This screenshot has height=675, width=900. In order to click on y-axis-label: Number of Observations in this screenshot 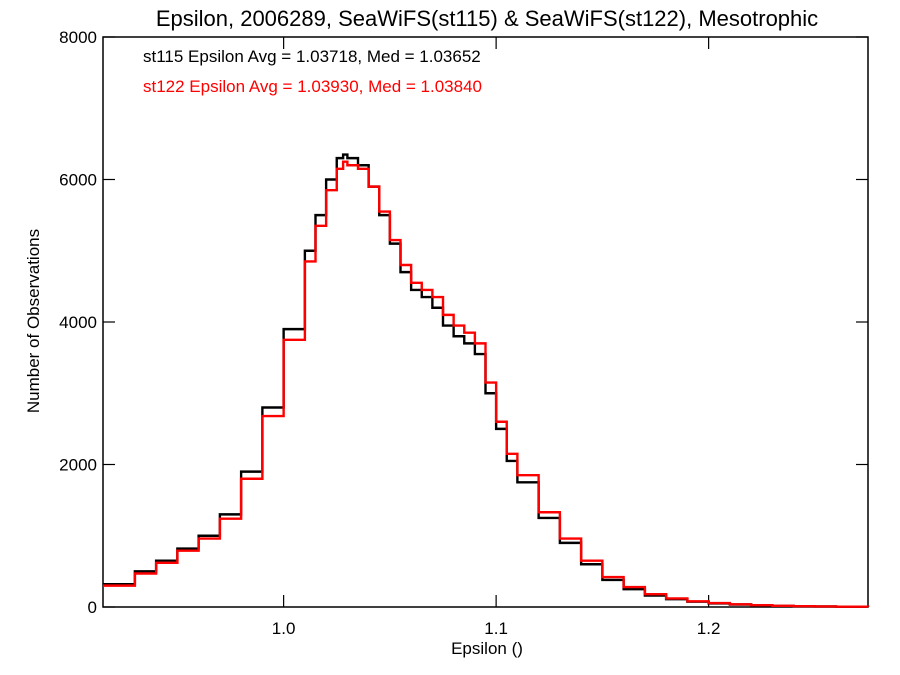, I will do `click(33, 321)`.